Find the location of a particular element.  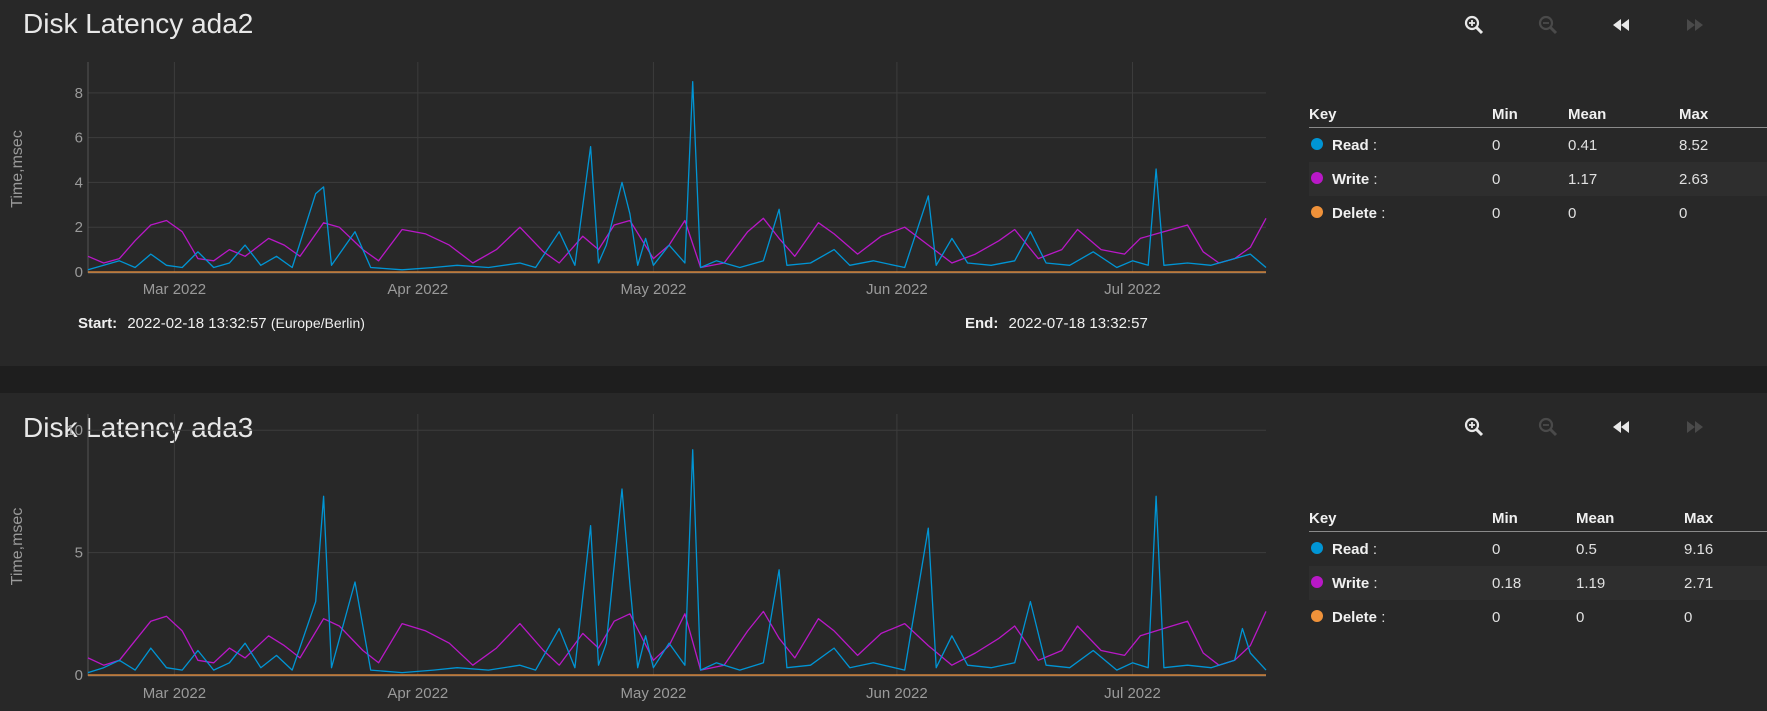

legend-max: 2.63 is located at coordinates (1694, 179).